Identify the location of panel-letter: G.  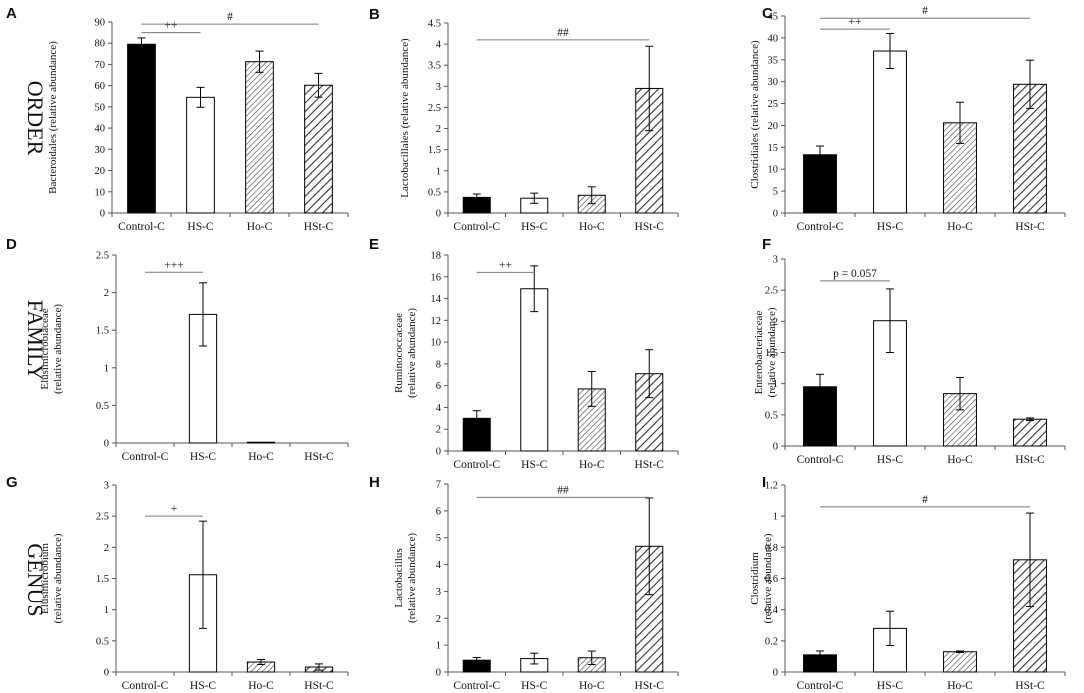
(12, 482).